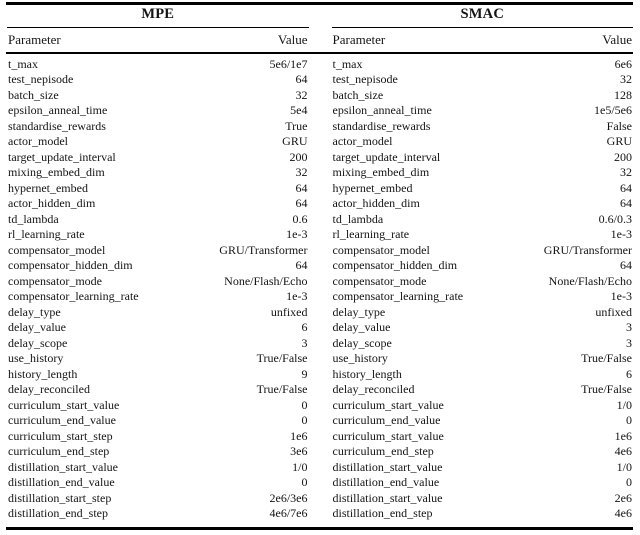  I want to click on parameter-value: True, so click(296, 125).